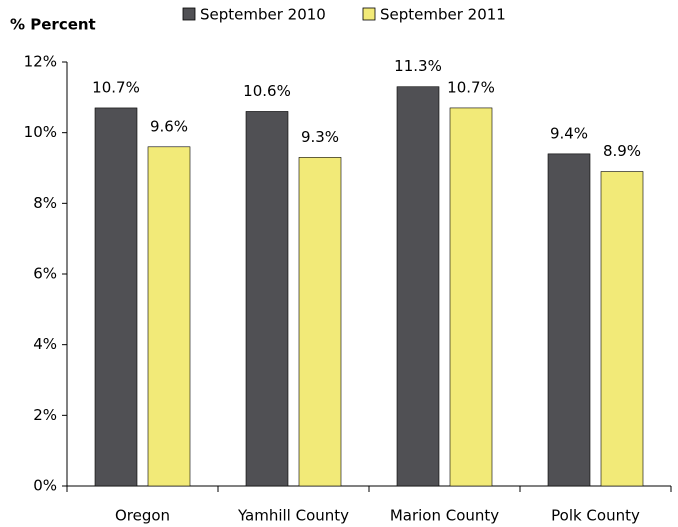 This screenshot has height=527, width=678. Describe the element at coordinates (45, 274) in the screenshot. I see `y-tick-label: 6%` at that location.